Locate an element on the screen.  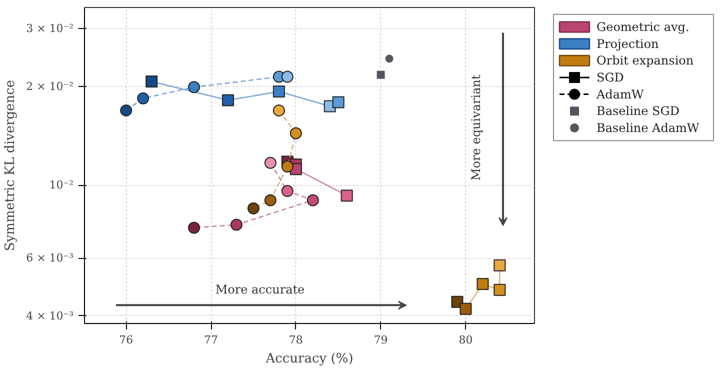
y-tick-label: 10⁻² is located at coordinates (61, 185).